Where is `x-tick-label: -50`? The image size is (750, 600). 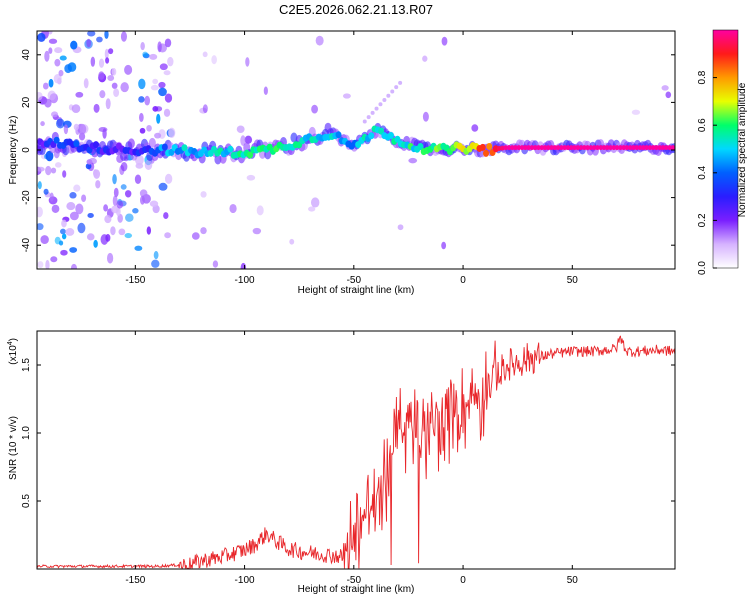 x-tick-label: -50 is located at coordinates (354, 580).